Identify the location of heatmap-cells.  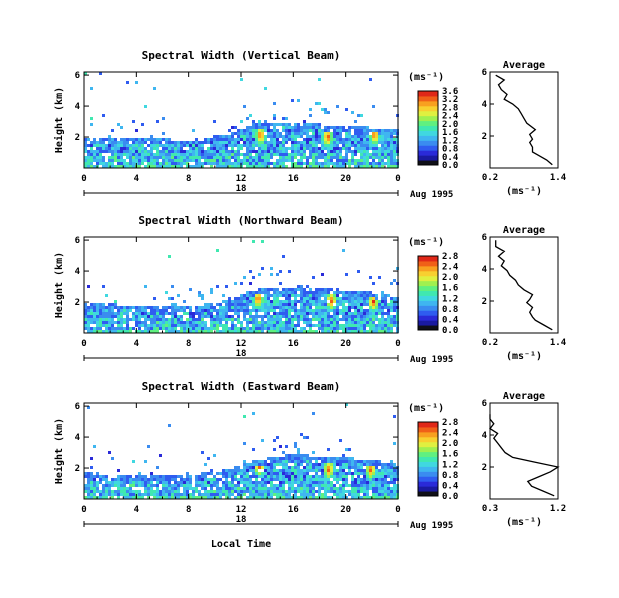
(241, 120).